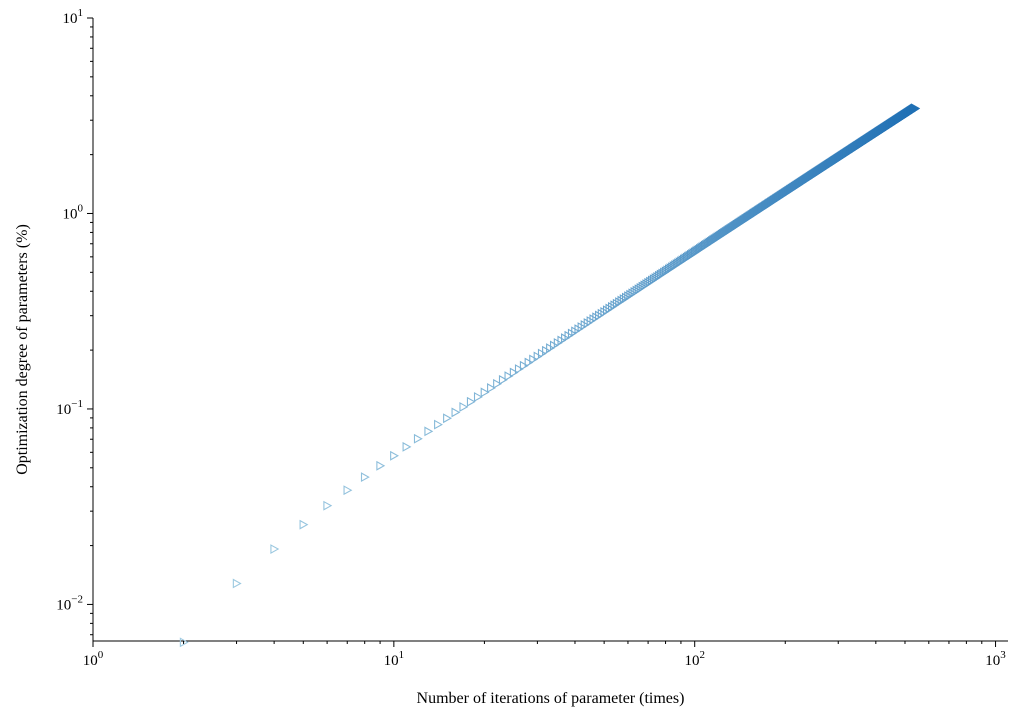 This screenshot has height=716, width=1014. I want to click on y-tick-label: 10¹, so click(73, 17).